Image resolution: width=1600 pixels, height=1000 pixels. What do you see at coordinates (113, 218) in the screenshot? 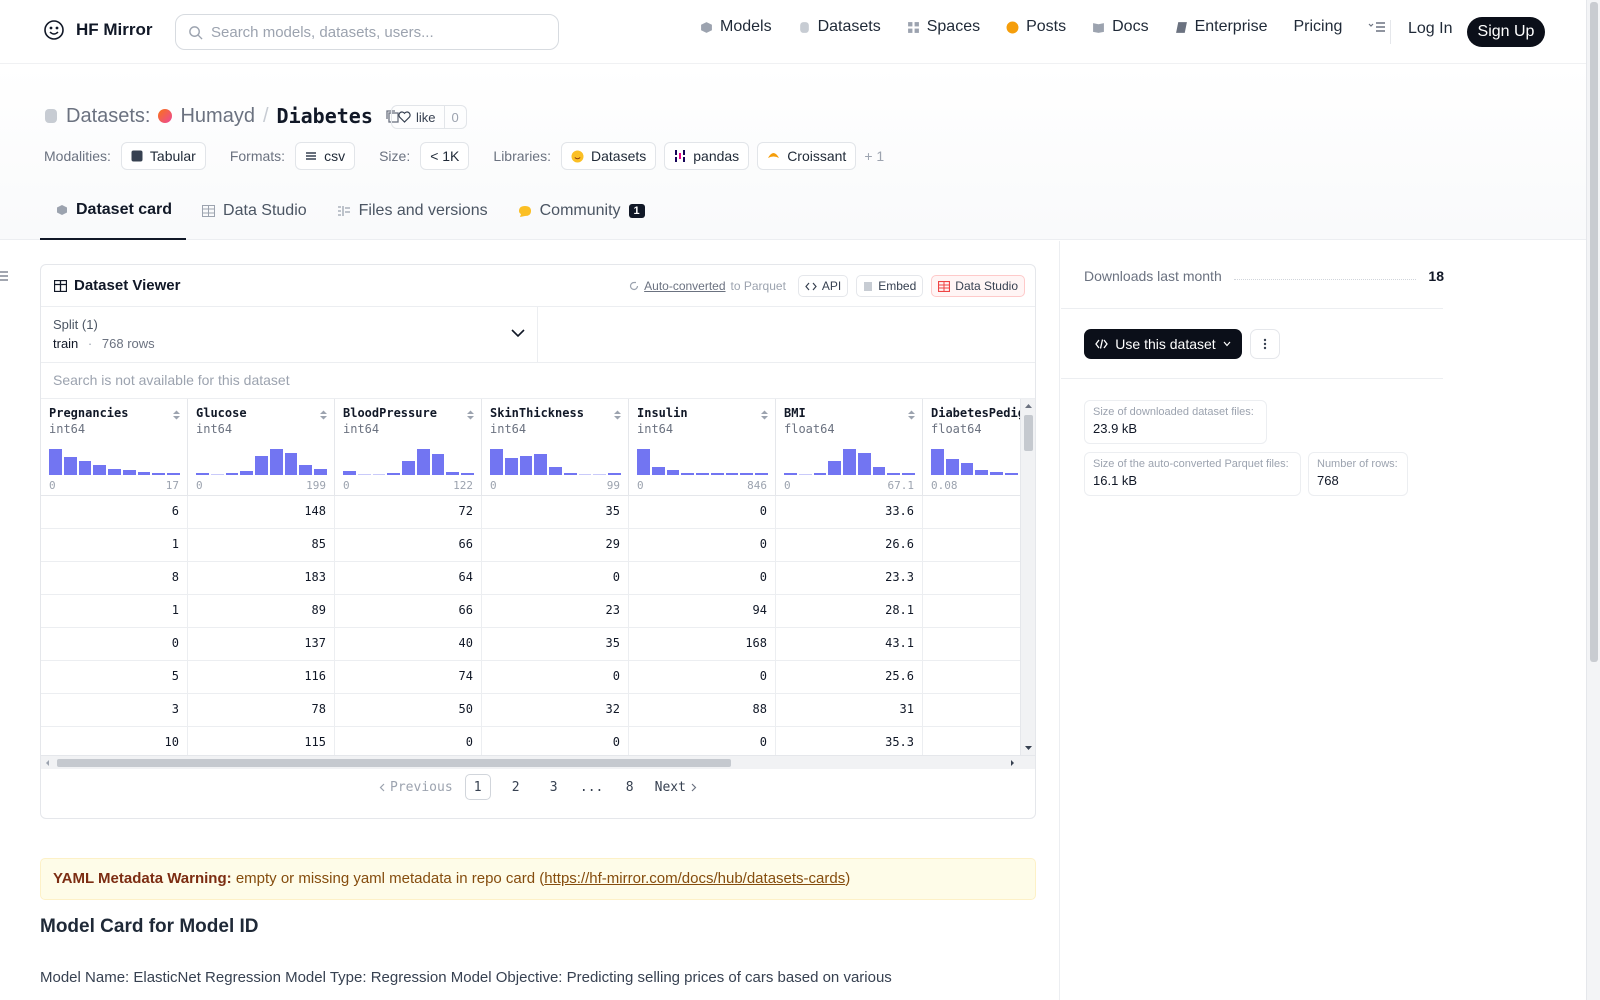
I see `tab-dataset-card: Dataset card` at bounding box center [113, 218].